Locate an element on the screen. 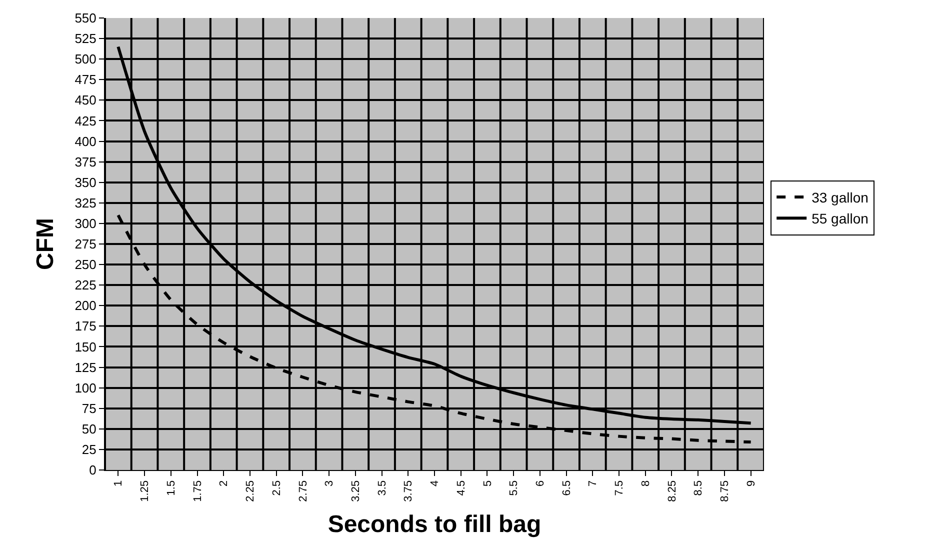 The image size is (934, 558). y-tick-label: 475 is located at coordinates (85, 80).